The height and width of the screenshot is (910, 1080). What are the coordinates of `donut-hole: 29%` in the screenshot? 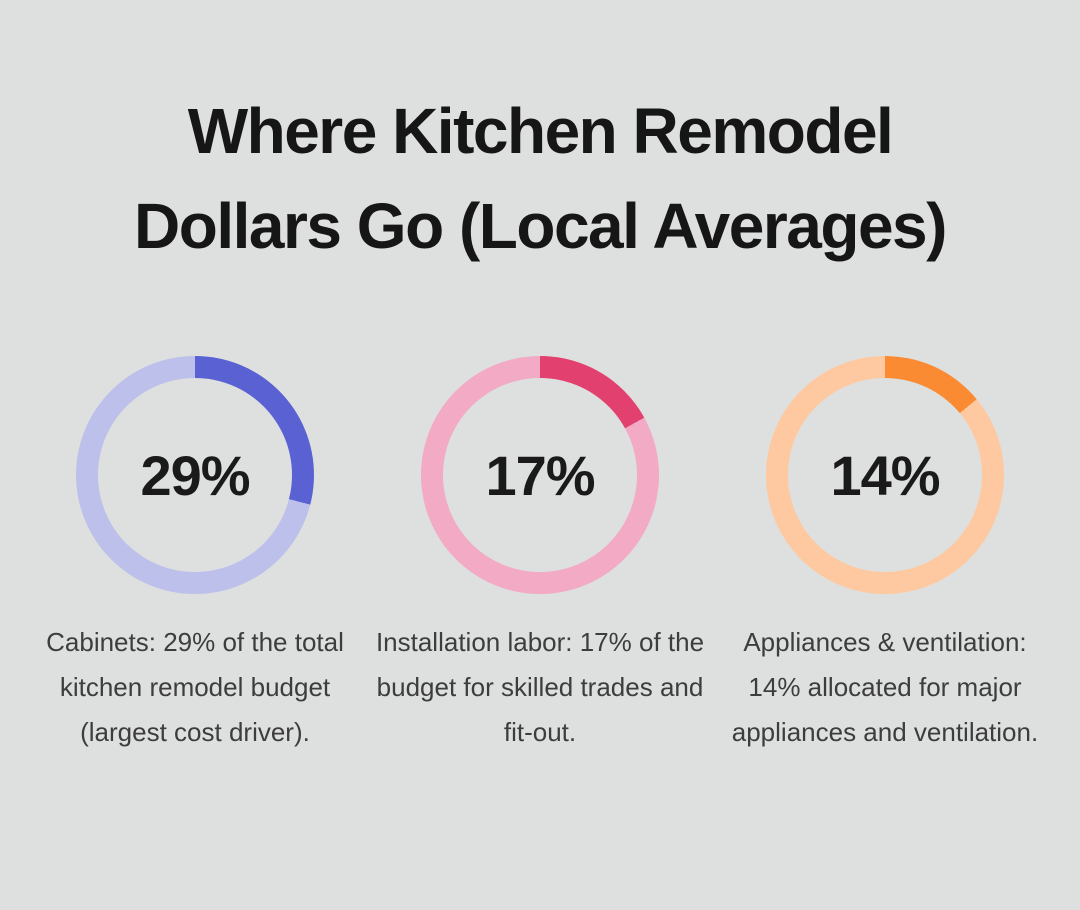 It's located at (195, 475).